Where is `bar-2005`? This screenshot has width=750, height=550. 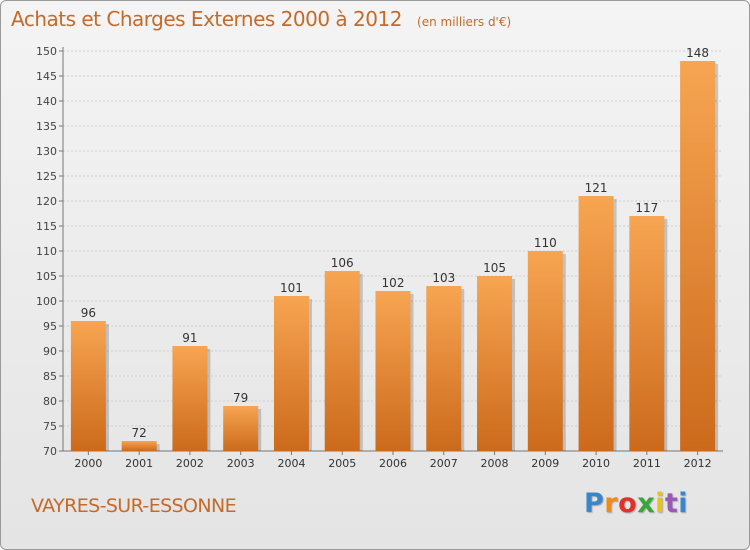 bar-2005 is located at coordinates (342, 361).